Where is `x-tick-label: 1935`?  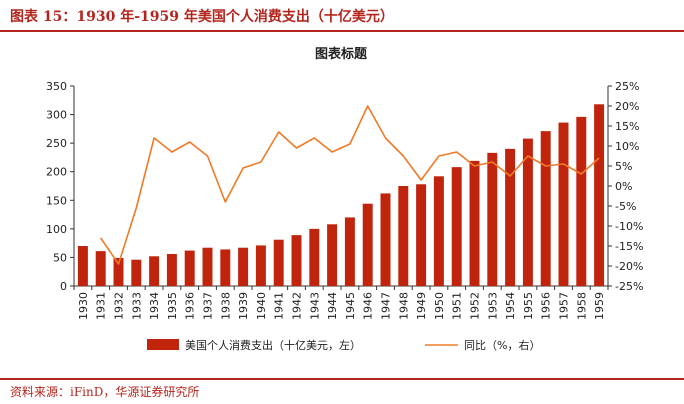
x-tick-label: 1935 is located at coordinates (172, 306).